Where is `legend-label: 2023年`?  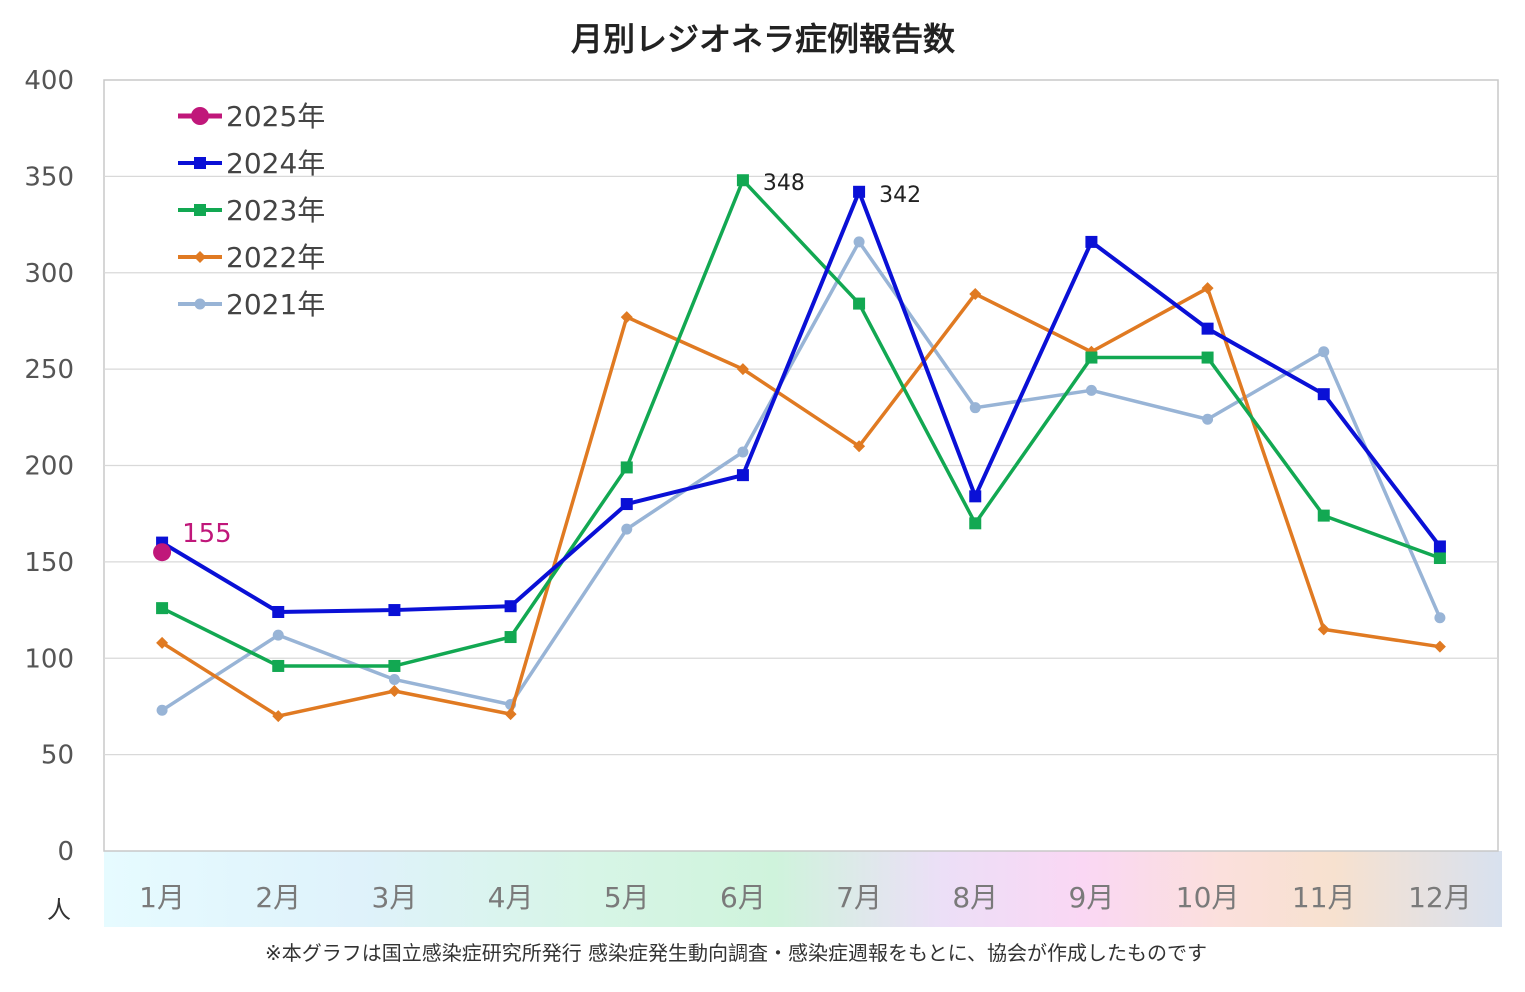 legend-label: 2023年 is located at coordinates (275, 210).